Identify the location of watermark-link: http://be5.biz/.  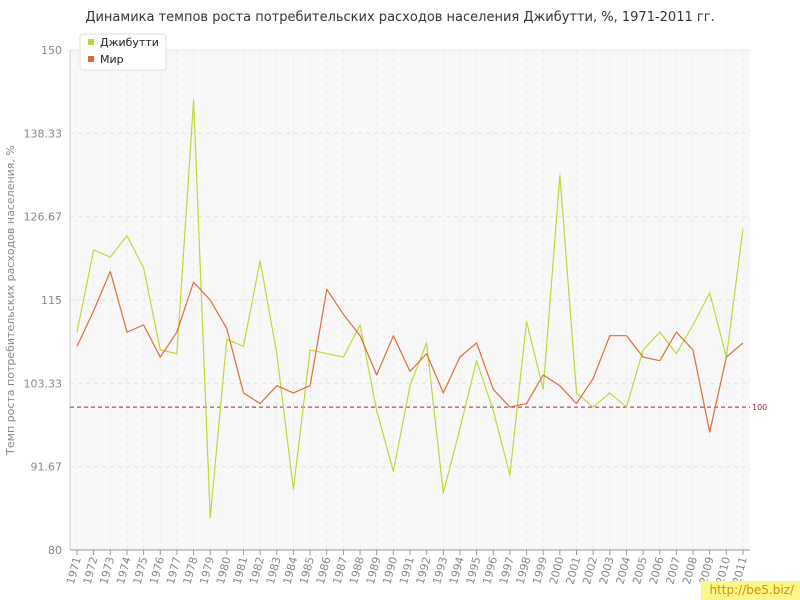
(750, 590).